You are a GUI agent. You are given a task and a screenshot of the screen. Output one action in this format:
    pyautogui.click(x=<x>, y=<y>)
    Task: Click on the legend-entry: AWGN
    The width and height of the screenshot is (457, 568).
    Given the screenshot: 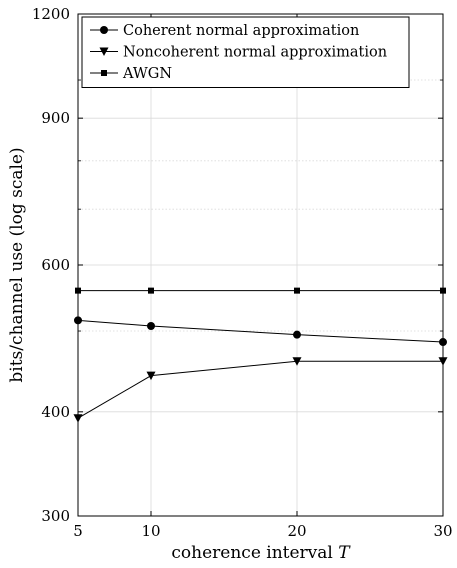 What is the action you would take?
    pyautogui.click(x=131, y=74)
    